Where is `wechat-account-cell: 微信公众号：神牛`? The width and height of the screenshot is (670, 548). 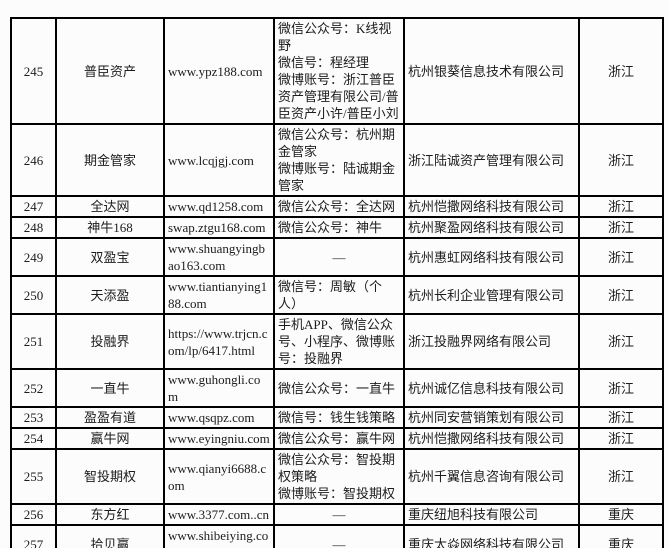
wechat-account-cell: 微信公众号：神牛 is located at coordinates (339, 227).